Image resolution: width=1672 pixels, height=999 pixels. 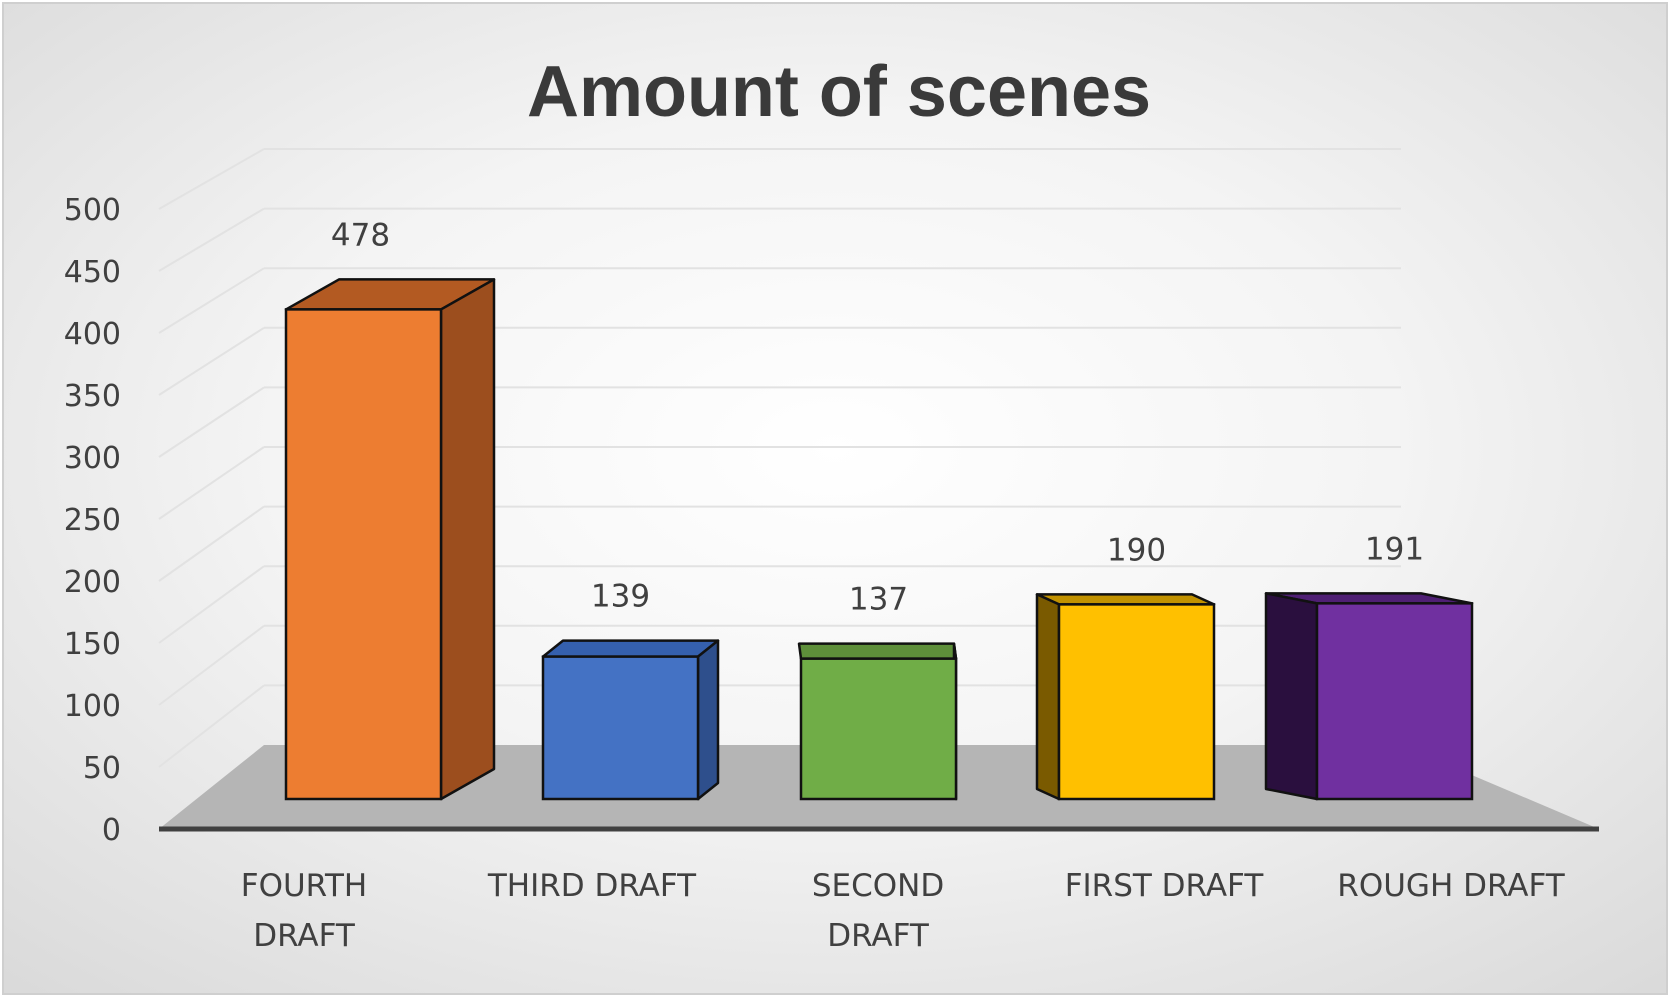 I want to click on data-label: 139, so click(x=620, y=597).